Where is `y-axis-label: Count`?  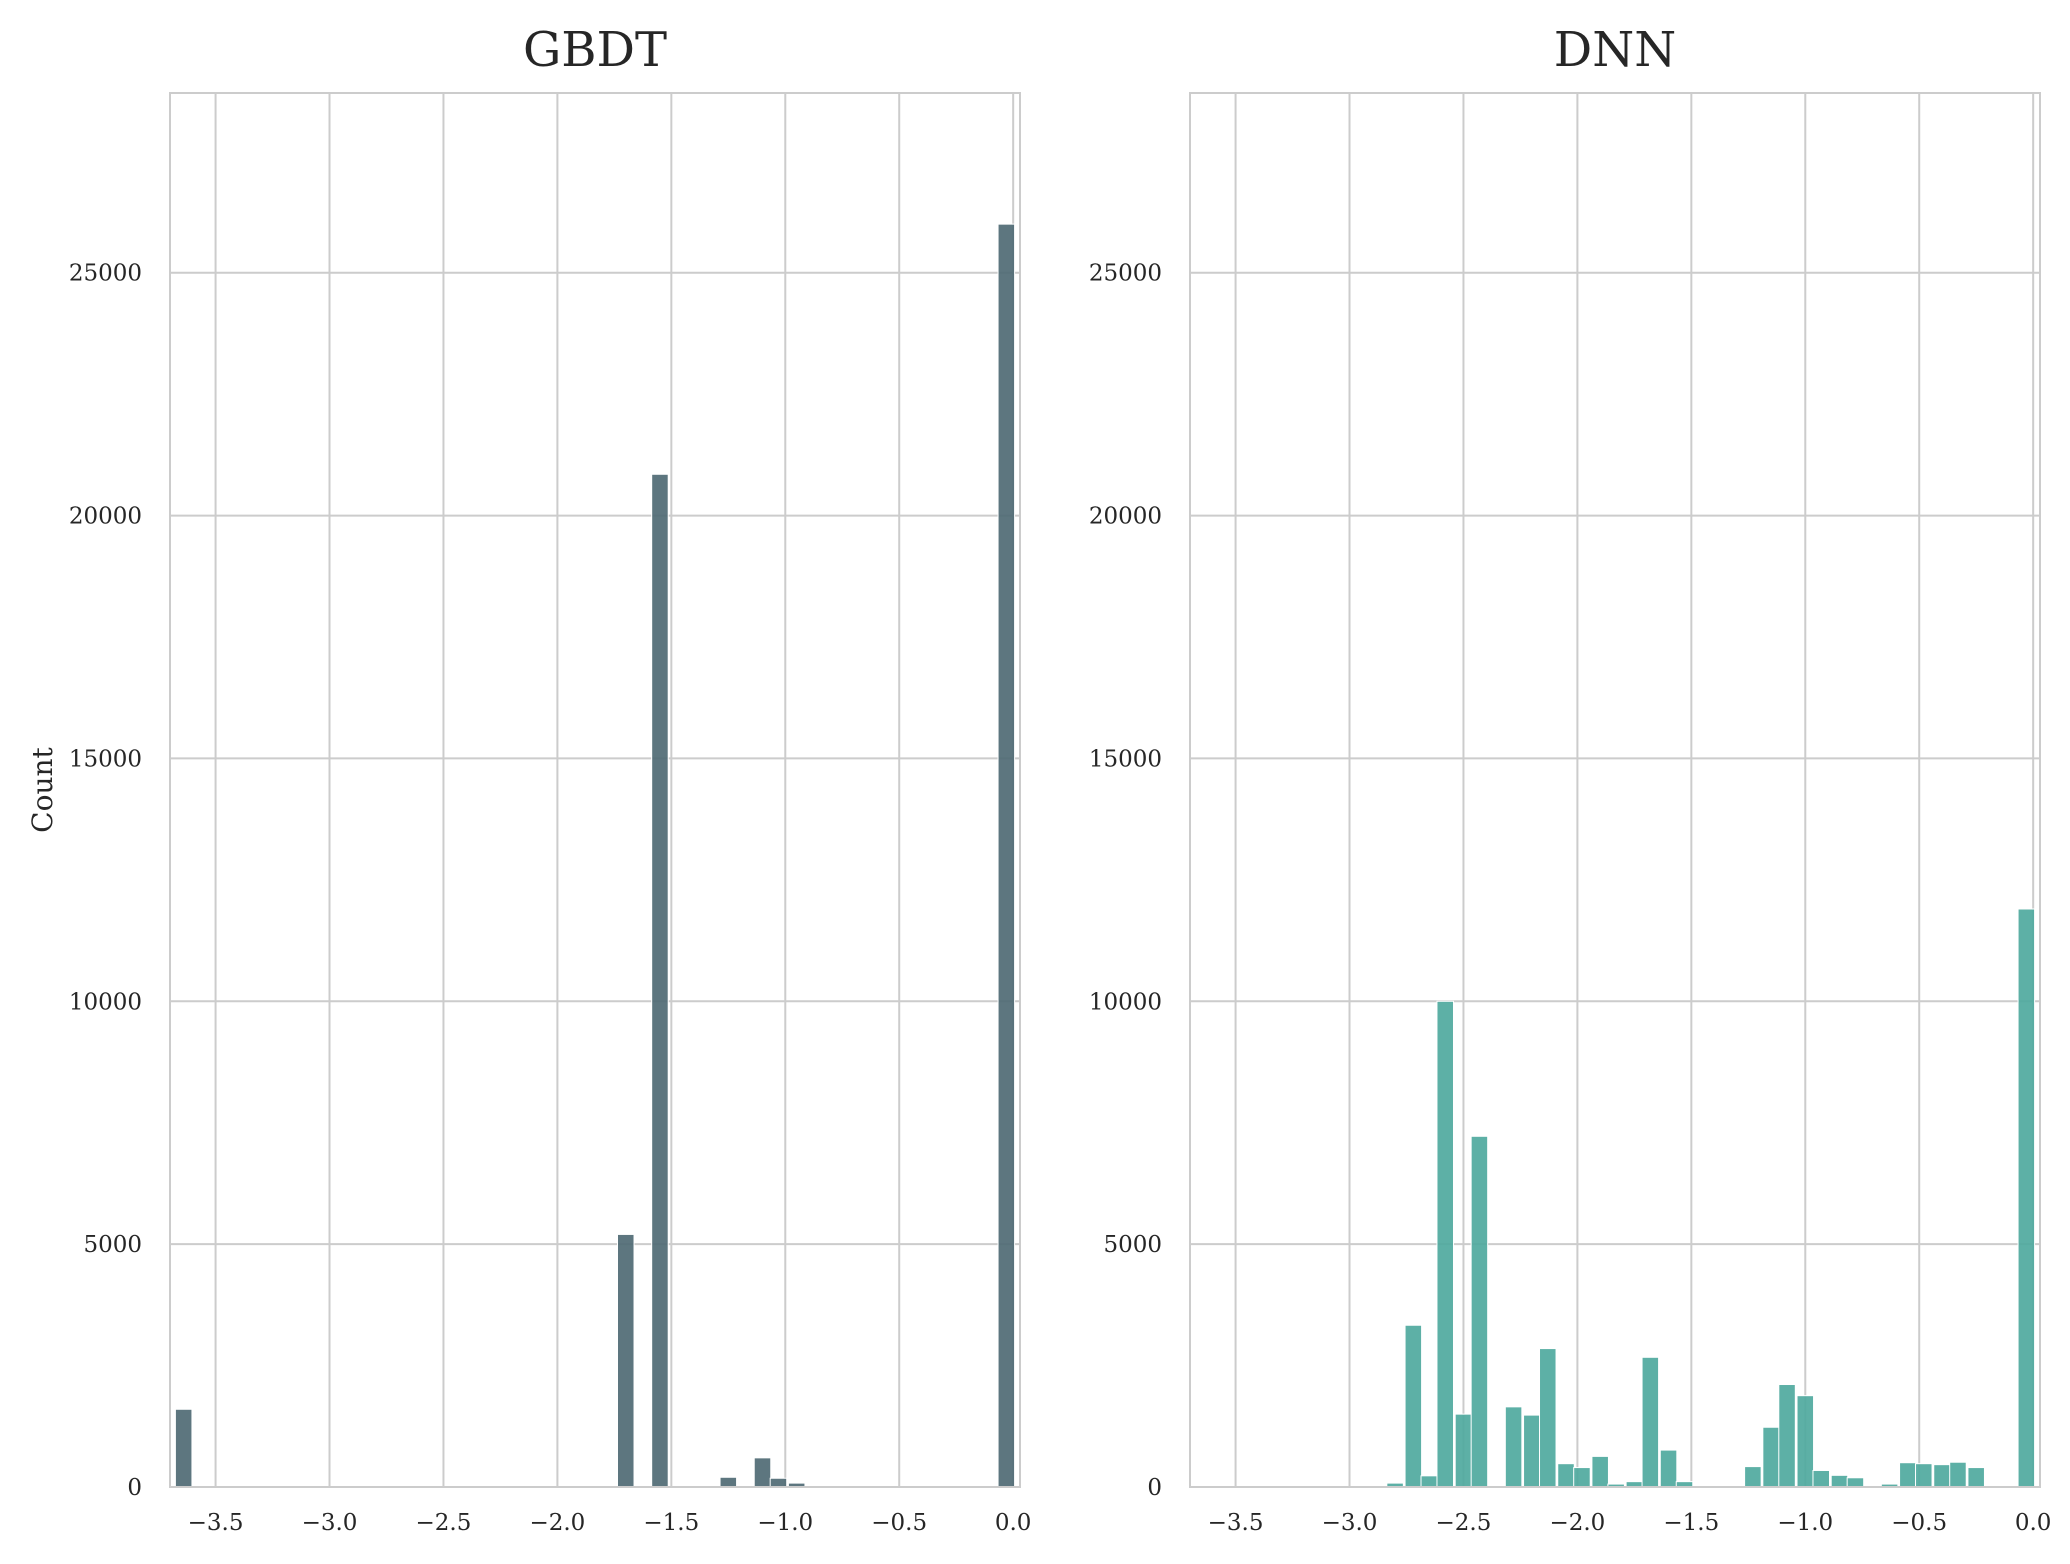 y-axis-label: Count is located at coordinates (42, 789).